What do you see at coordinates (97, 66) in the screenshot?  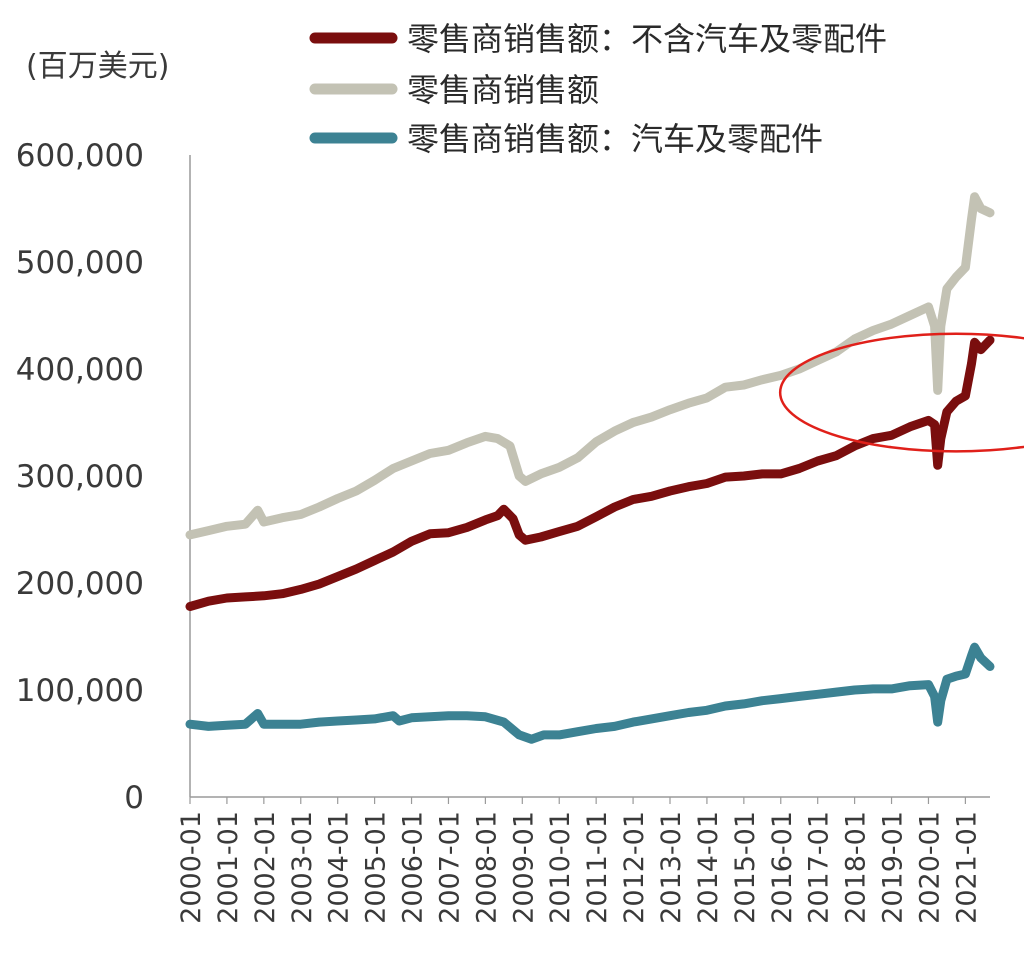 I see `unit-label: (百万美元)` at bounding box center [97, 66].